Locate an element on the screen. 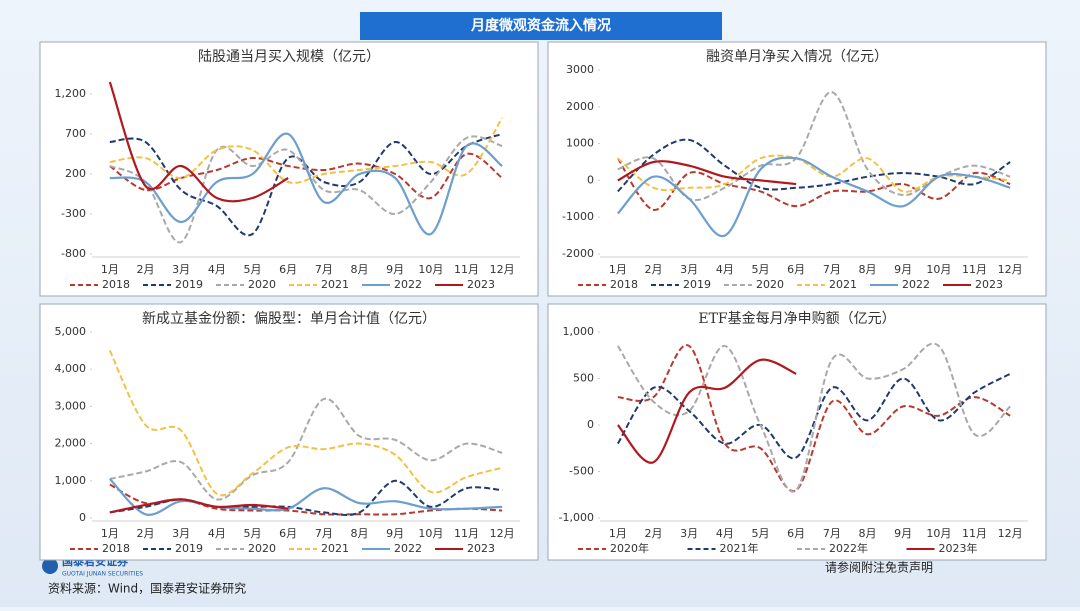  y-tick-label: 500 is located at coordinates (583, 378).